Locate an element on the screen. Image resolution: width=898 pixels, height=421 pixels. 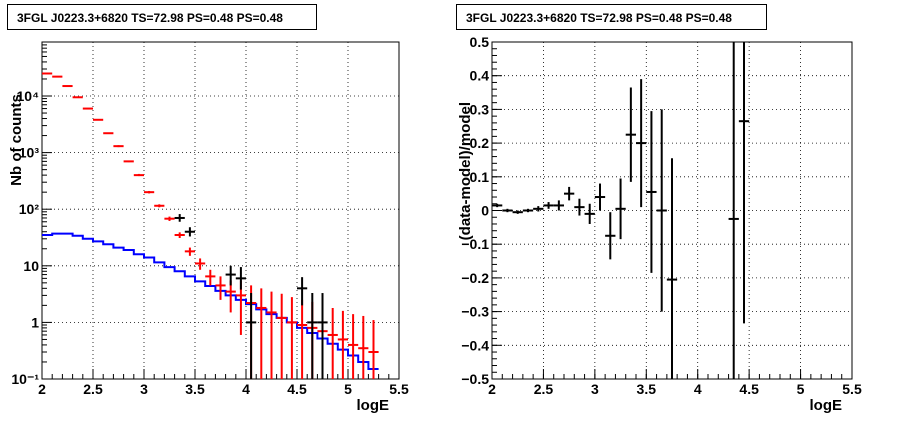
y-tick-label: −0.3 is located at coordinates (475, 312).